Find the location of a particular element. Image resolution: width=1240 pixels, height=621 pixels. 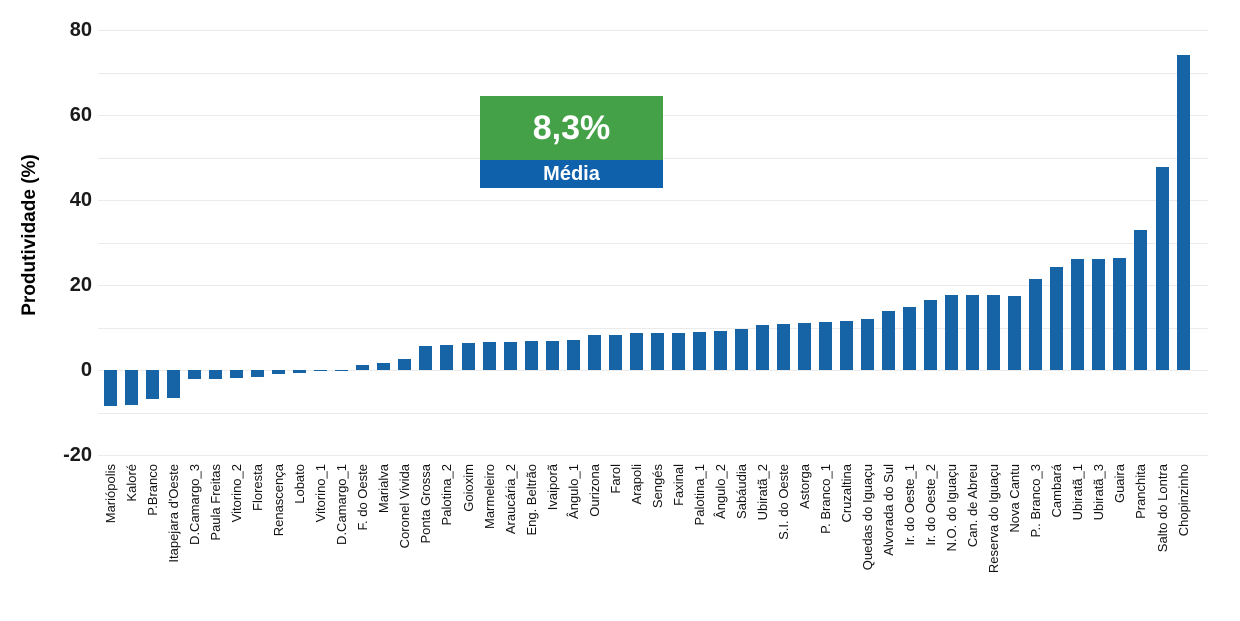

y-tick-label: 80 is located at coordinates (80, 30).